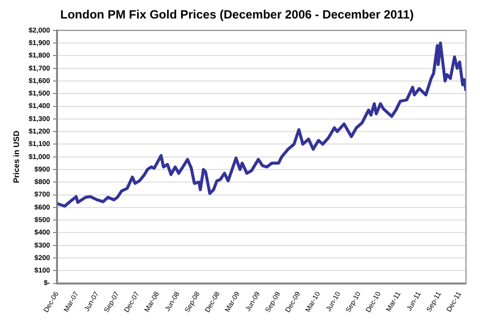  I want to click on y-axis-title: Prices in USD, so click(17, 157).